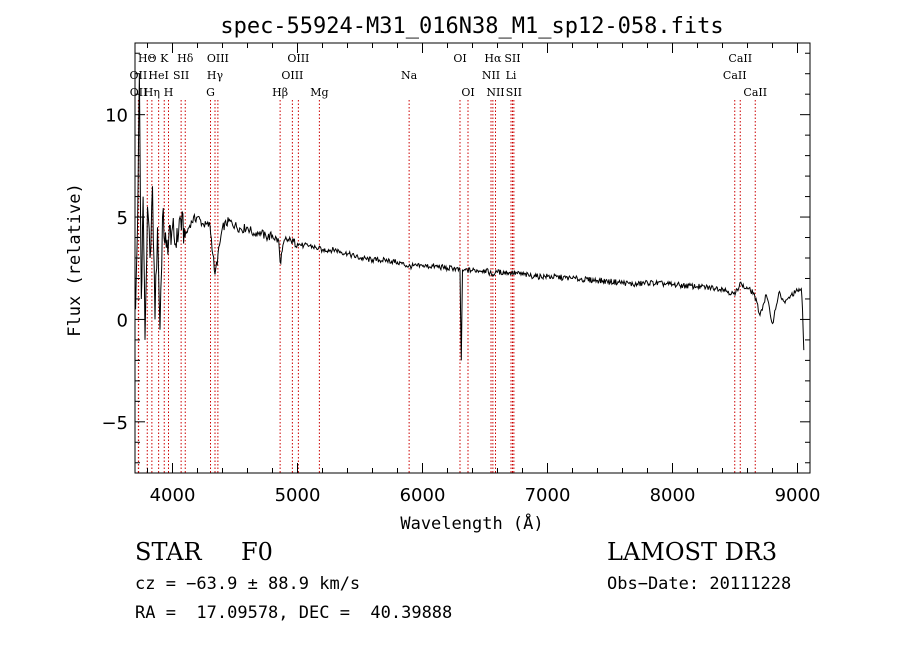 Image resolution: width=900 pixels, height=649 pixels. What do you see at coordinates (280, 92) in the screenshot?
I see `line-label-14: Hβ` at bounding box center [280, 92].